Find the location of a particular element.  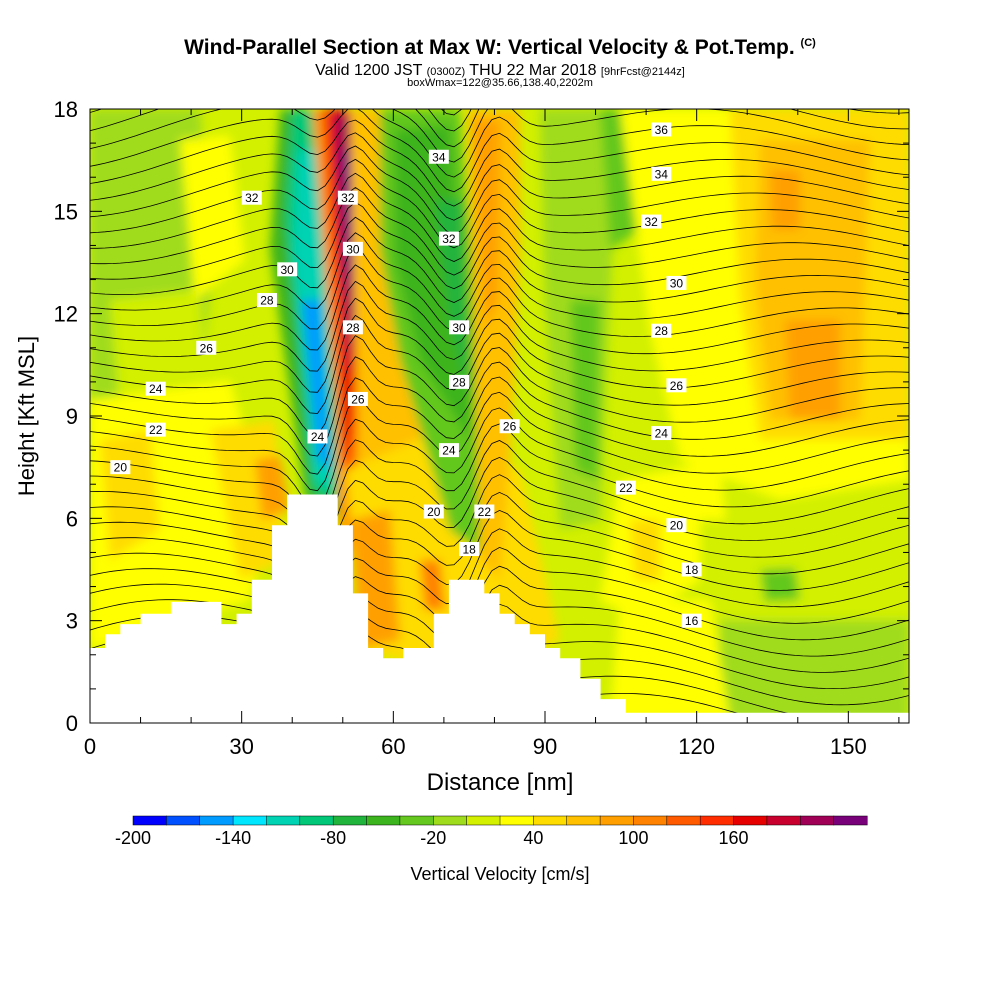

colorbar-tick-label: -140 is located at coordinates (233, 838).